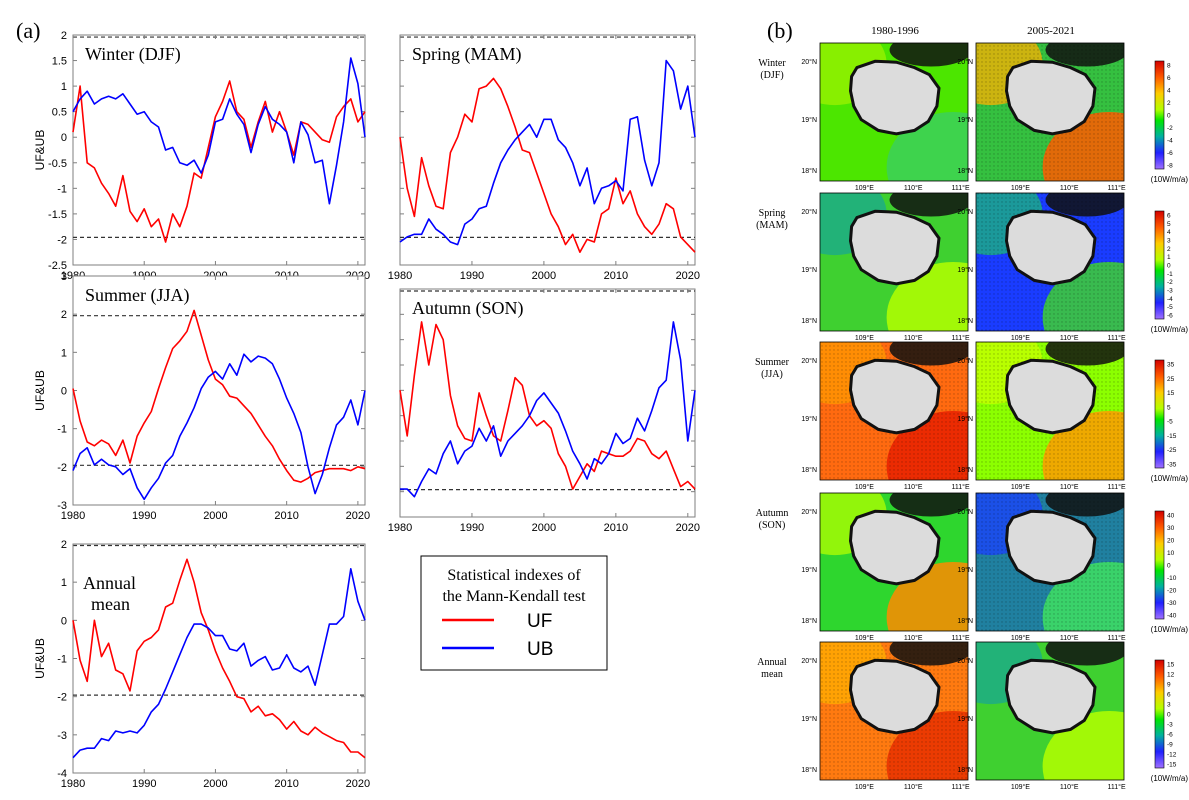  What do you see at coordinates (57, 266) in the screenshot?
I see `ytick-label: -2.5` at bounding box center [57, 266].